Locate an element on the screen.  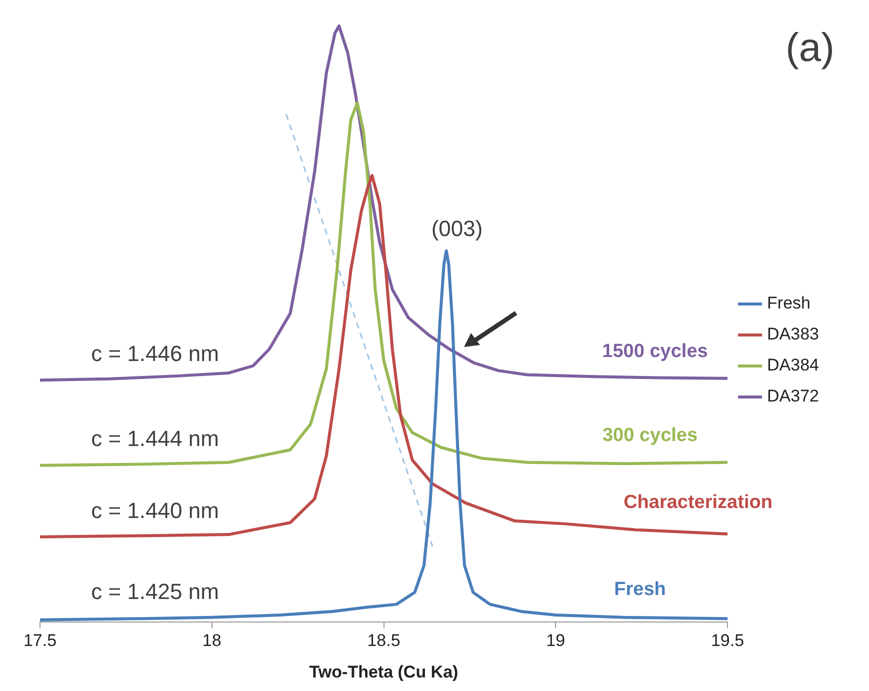
annotation: Characterization is located at coordinates (698, 503).